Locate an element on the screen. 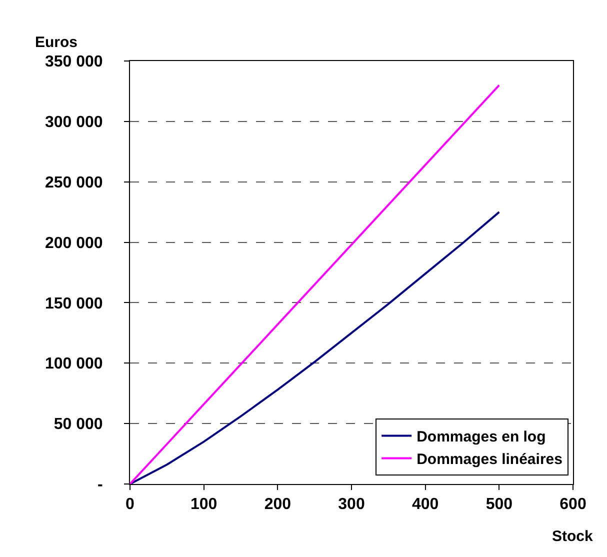 The image size is (607, 557). x-axis-title: Stock is located at coordinates (573, 536).